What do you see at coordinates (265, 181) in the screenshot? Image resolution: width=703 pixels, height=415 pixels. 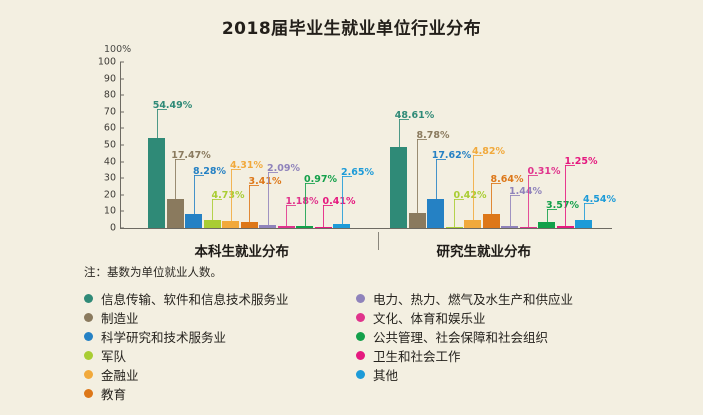 I see `bar-value-label: 3.41%` at bounding box center [265, 181].